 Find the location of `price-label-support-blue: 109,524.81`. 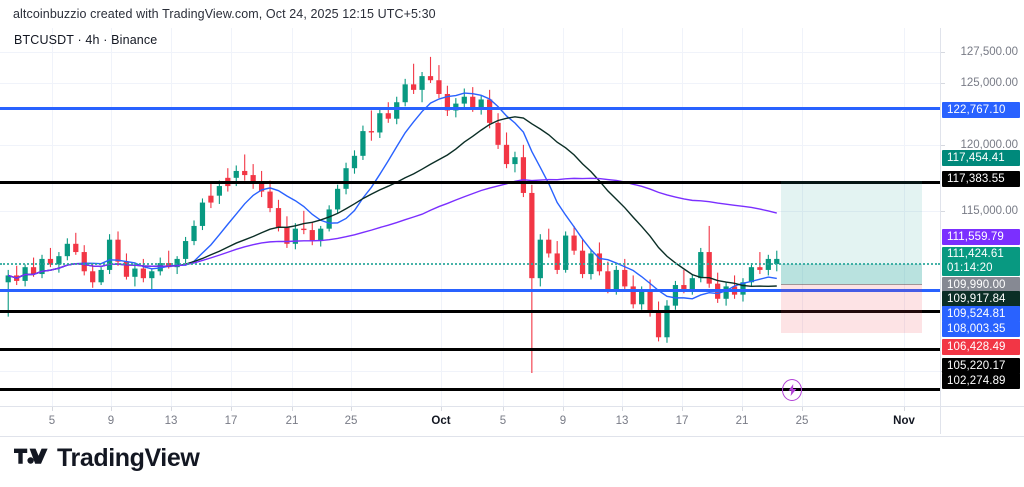

price-label-support-blue: 109,524.81 is located at coordinates (981, 314).